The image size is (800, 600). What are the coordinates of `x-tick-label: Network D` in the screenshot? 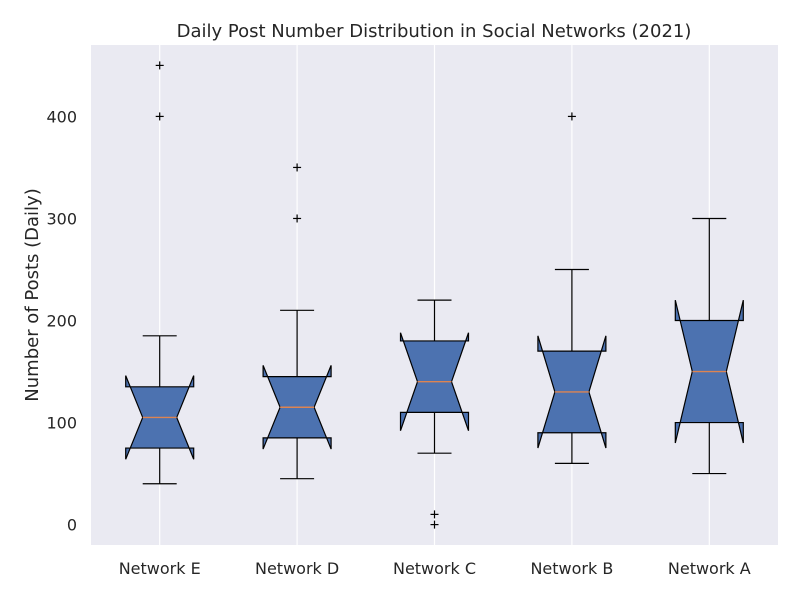 It's located at (297, 568).